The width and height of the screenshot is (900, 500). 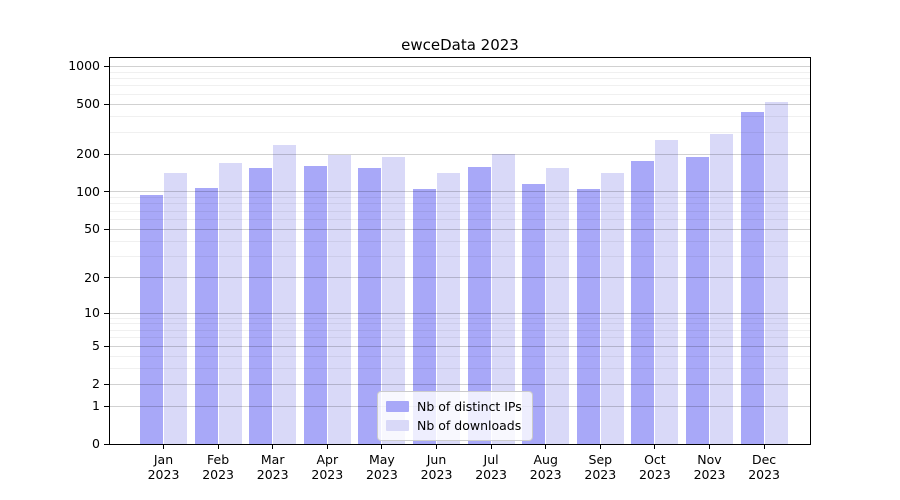 I want to click on legend: Nb of distinct IPs Nb of downloads, so click(x=455, y=416).